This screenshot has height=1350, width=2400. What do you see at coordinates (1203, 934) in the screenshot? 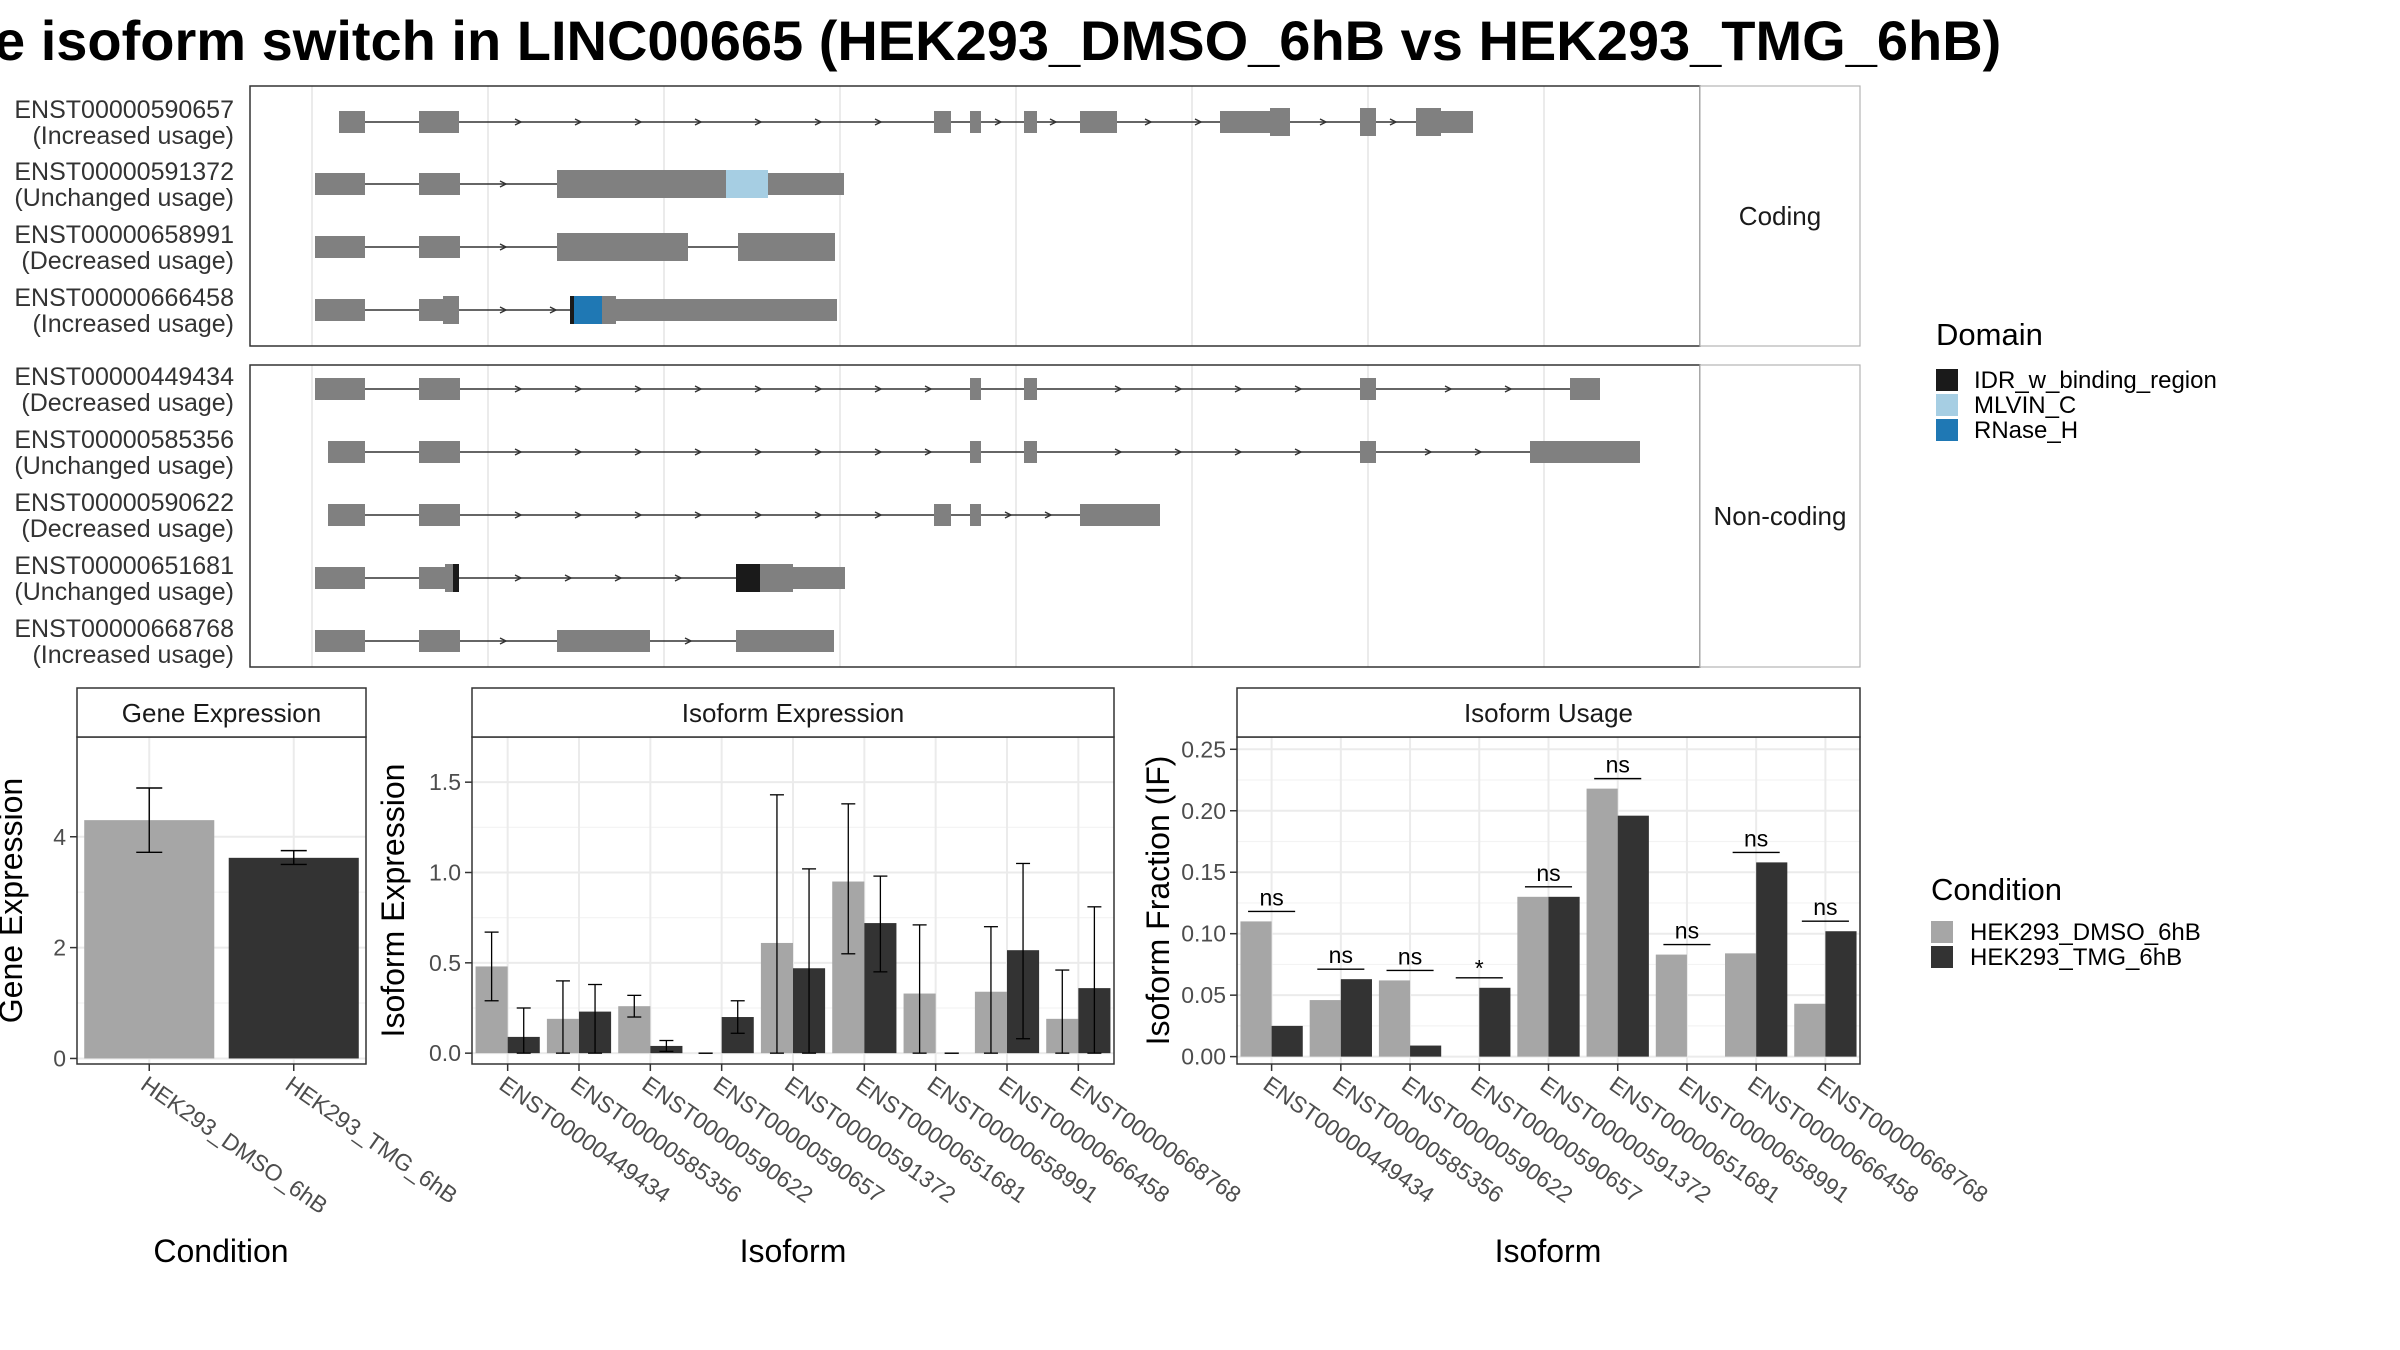
I see `y-tick-label: 0.10` at bounding box center [1203, 934].